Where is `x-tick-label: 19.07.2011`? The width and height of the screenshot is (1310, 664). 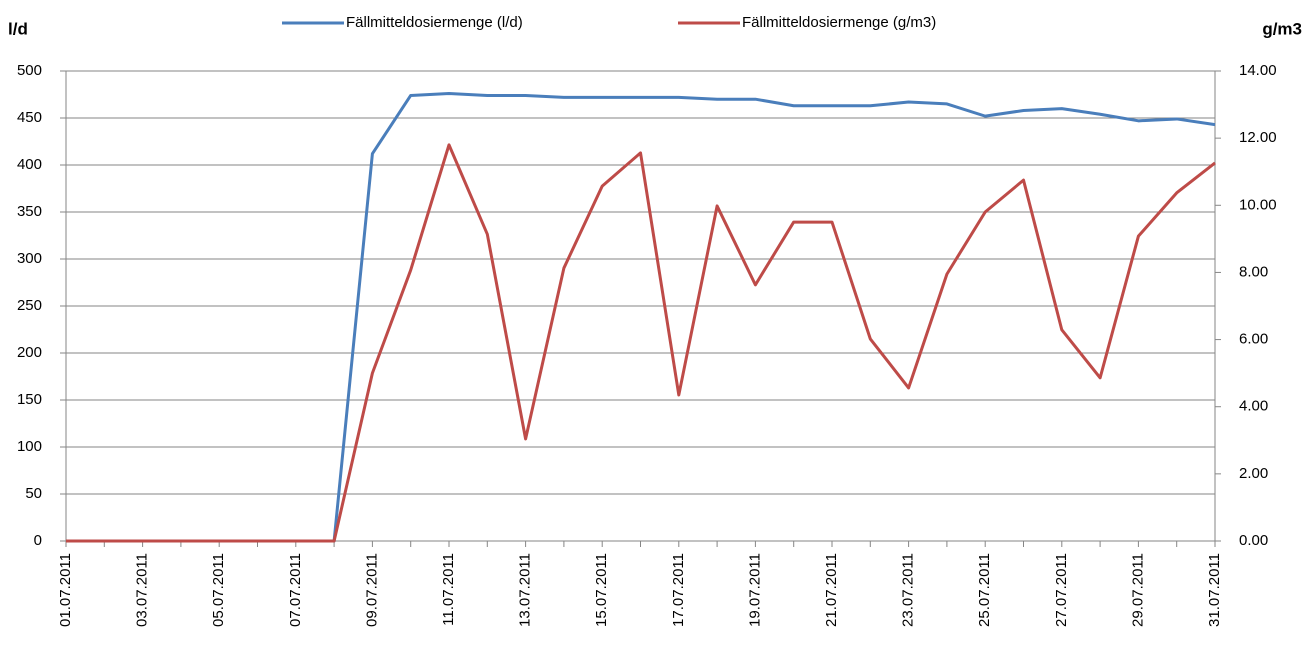 x-tick-label: 19.07.2011 is located at coordinates (754, 590).